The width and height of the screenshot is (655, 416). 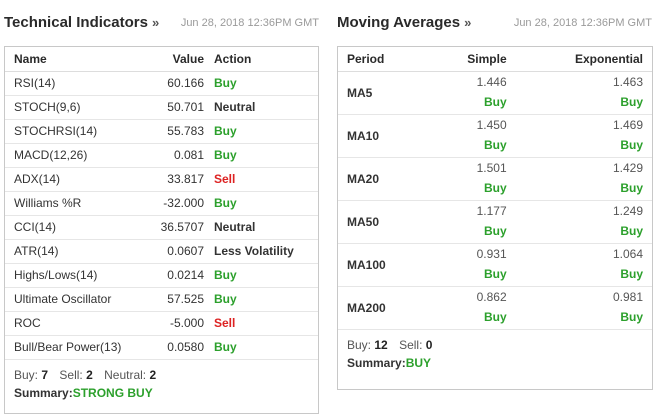 What do you see at coordinates (174, 83) in the screenshot?
I see `indicator-value: 60.166` at bounding box center [174, 83].